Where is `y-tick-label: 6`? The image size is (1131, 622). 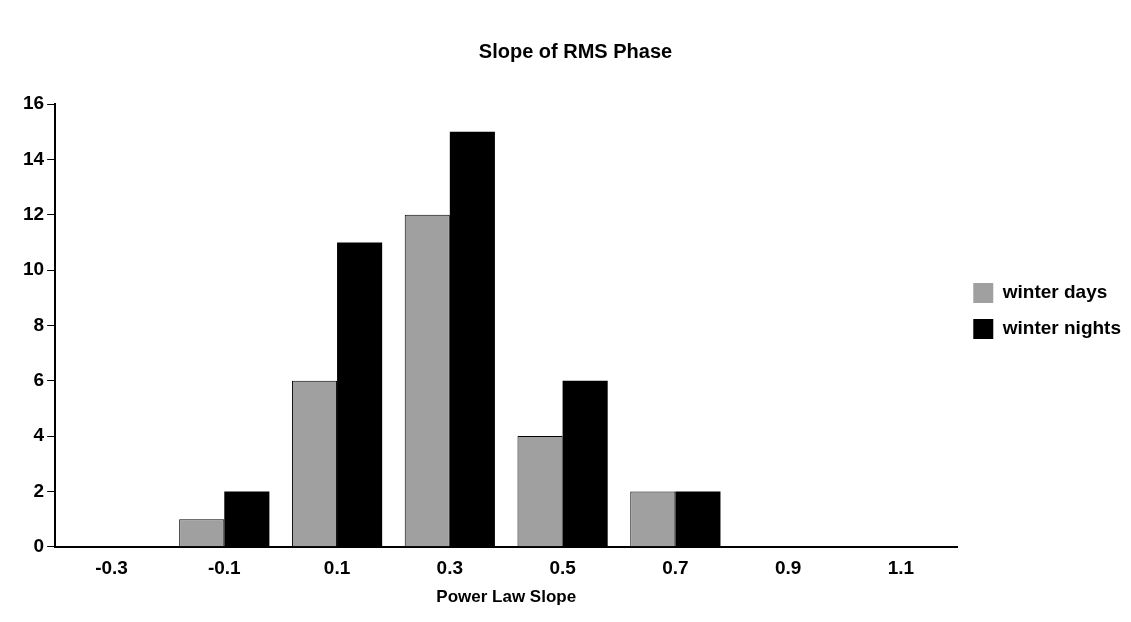
y-tick-label: 6 is located at coordinates (39, 379).